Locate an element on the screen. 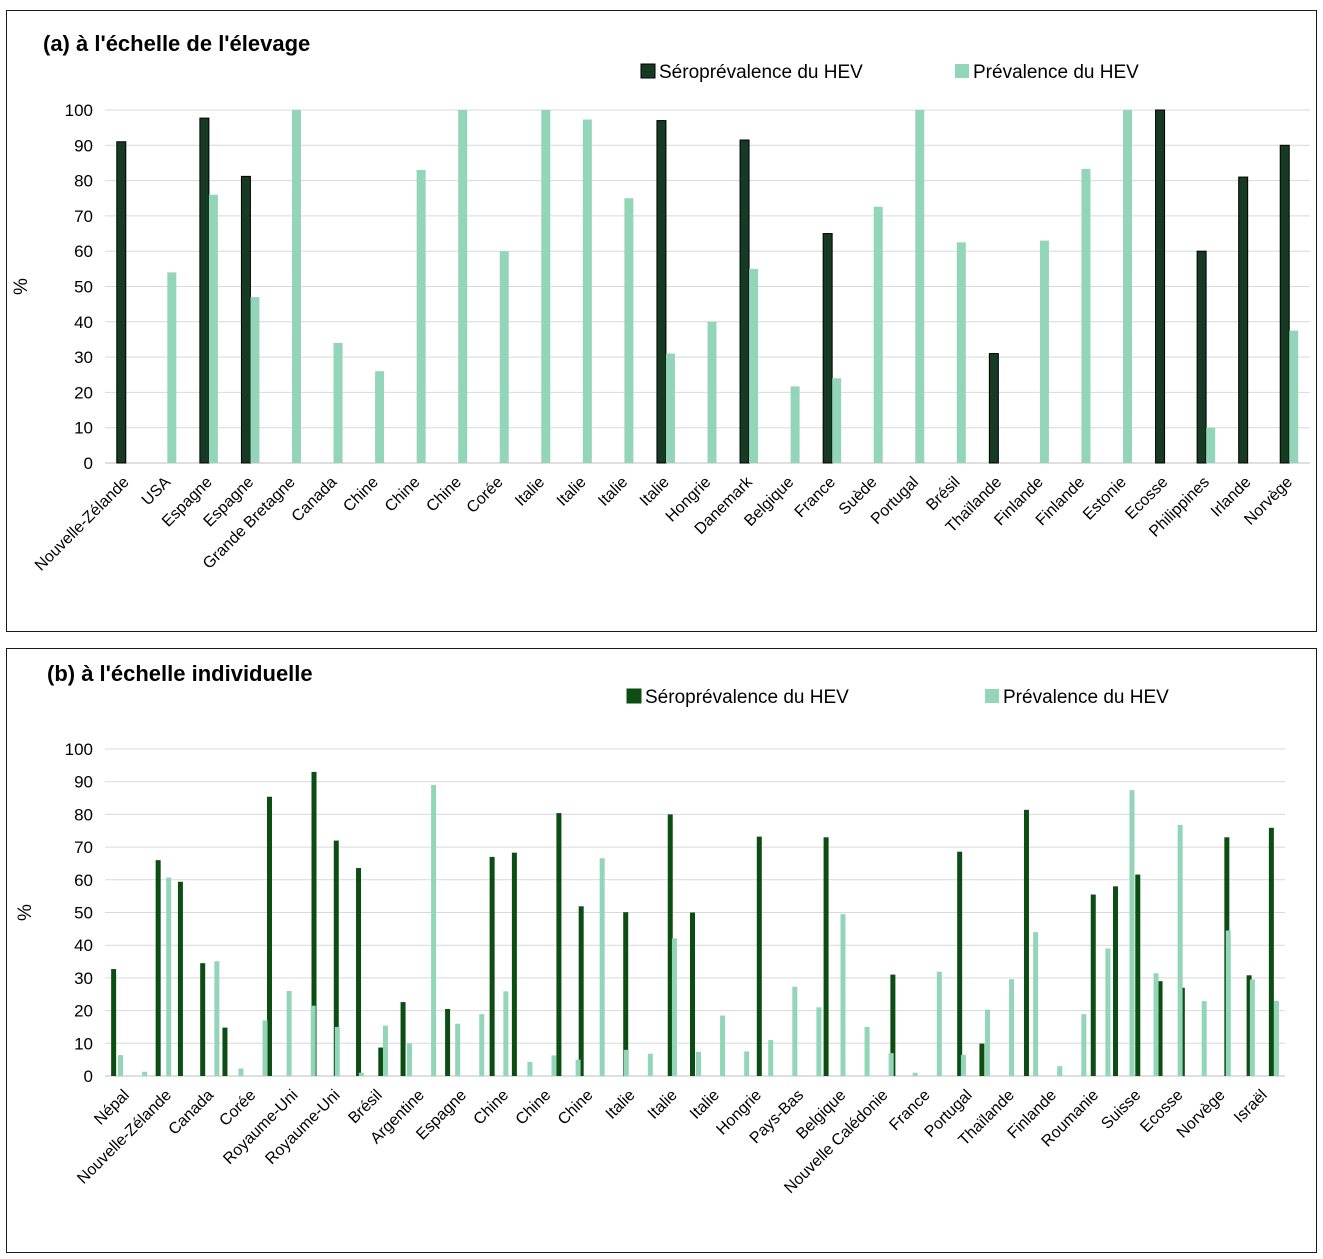 This screenshot has height=1259, width=1323. chart-title: (a) à l'échelle de l'élevage is located at coordinates (176, 43).